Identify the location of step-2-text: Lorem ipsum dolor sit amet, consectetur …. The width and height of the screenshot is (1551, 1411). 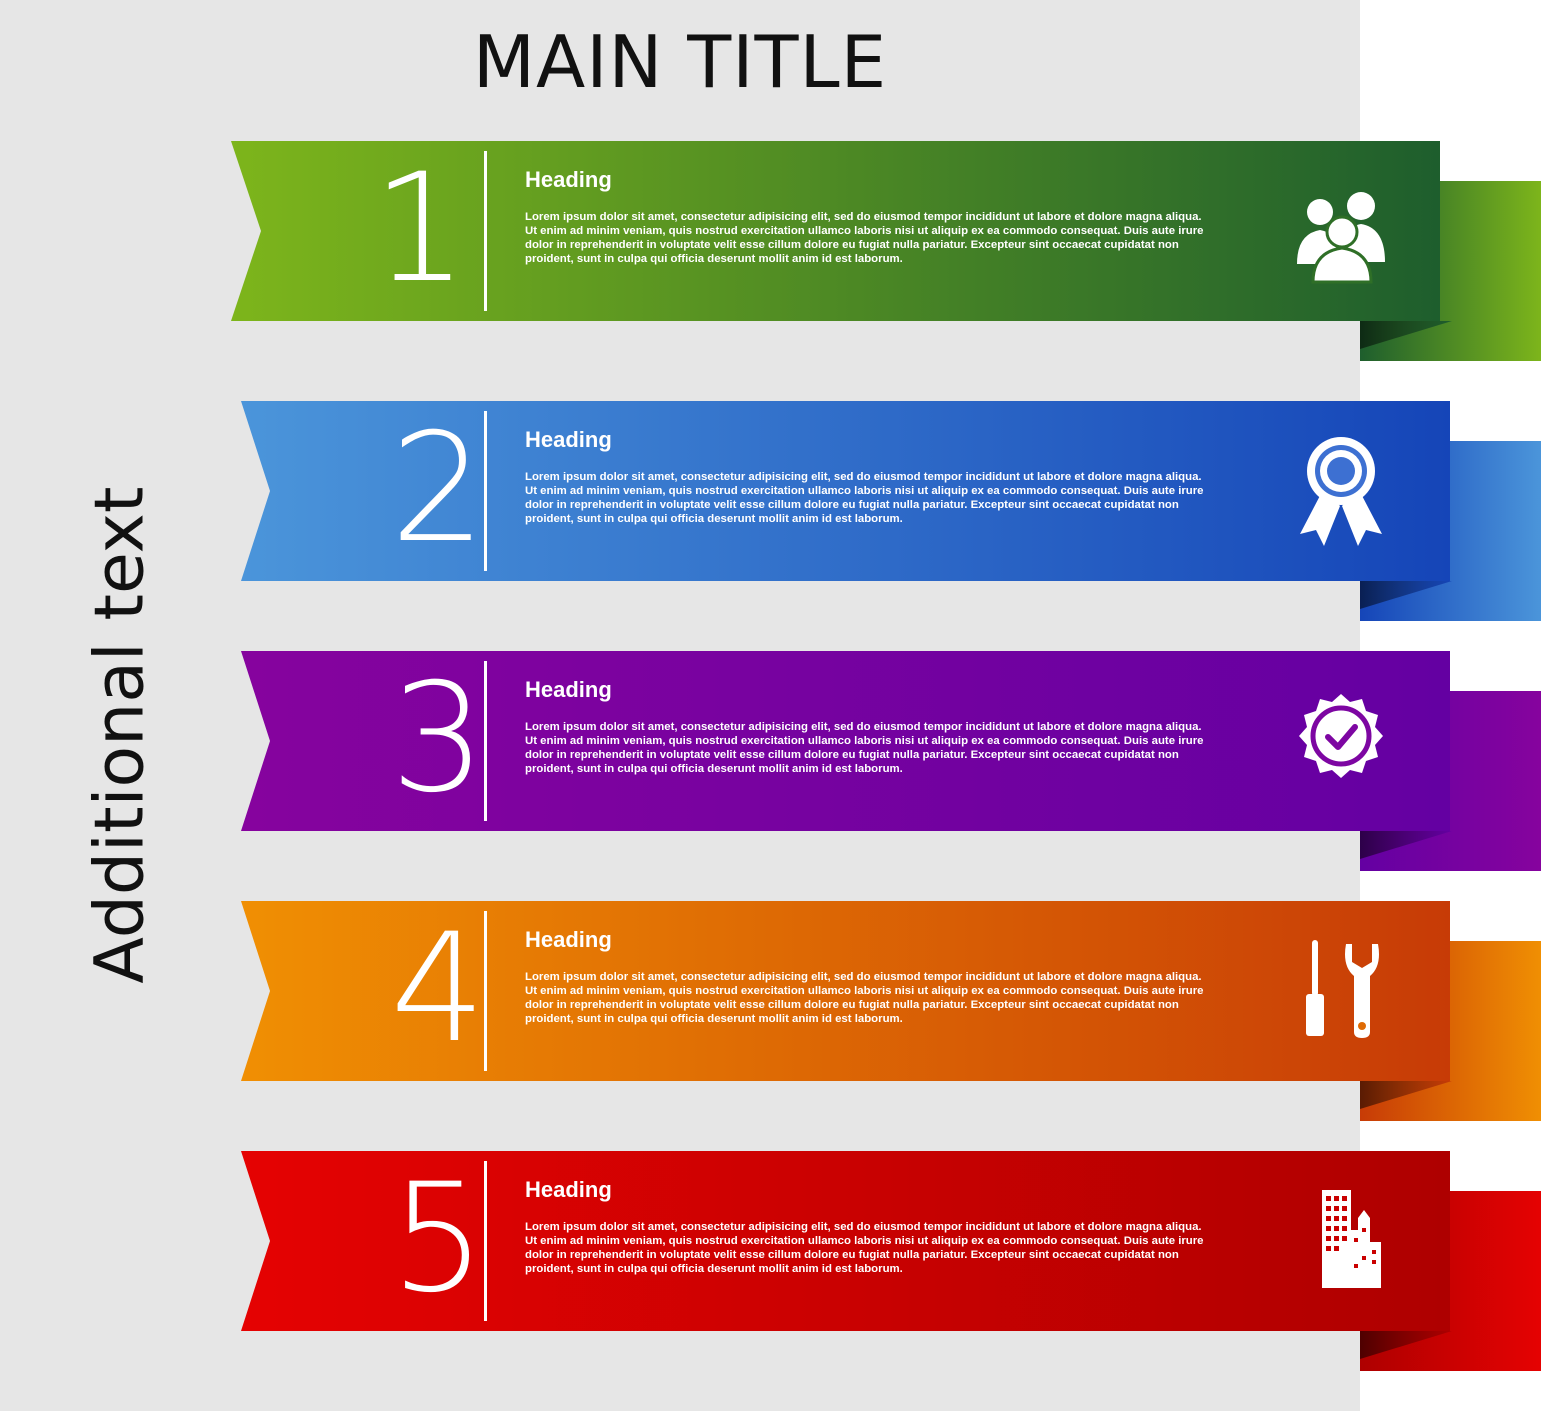
(864, 498).